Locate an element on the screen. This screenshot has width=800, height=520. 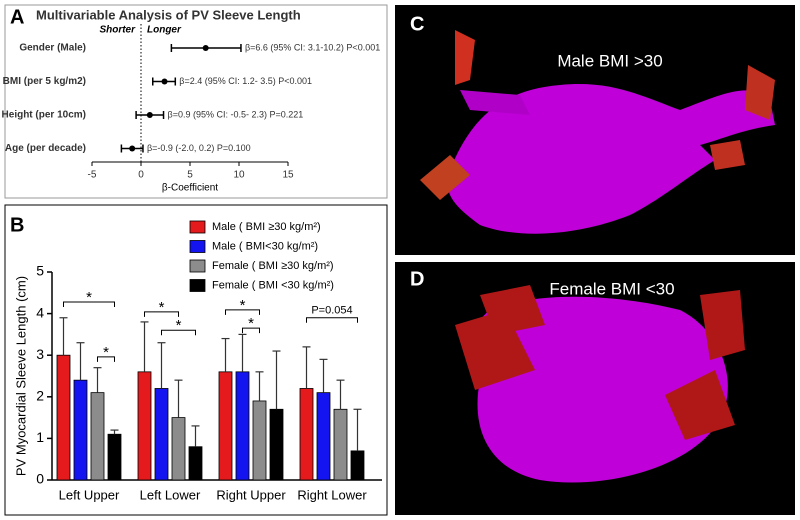
significance-label: P=0.054 is located at coordinates (331, 311).